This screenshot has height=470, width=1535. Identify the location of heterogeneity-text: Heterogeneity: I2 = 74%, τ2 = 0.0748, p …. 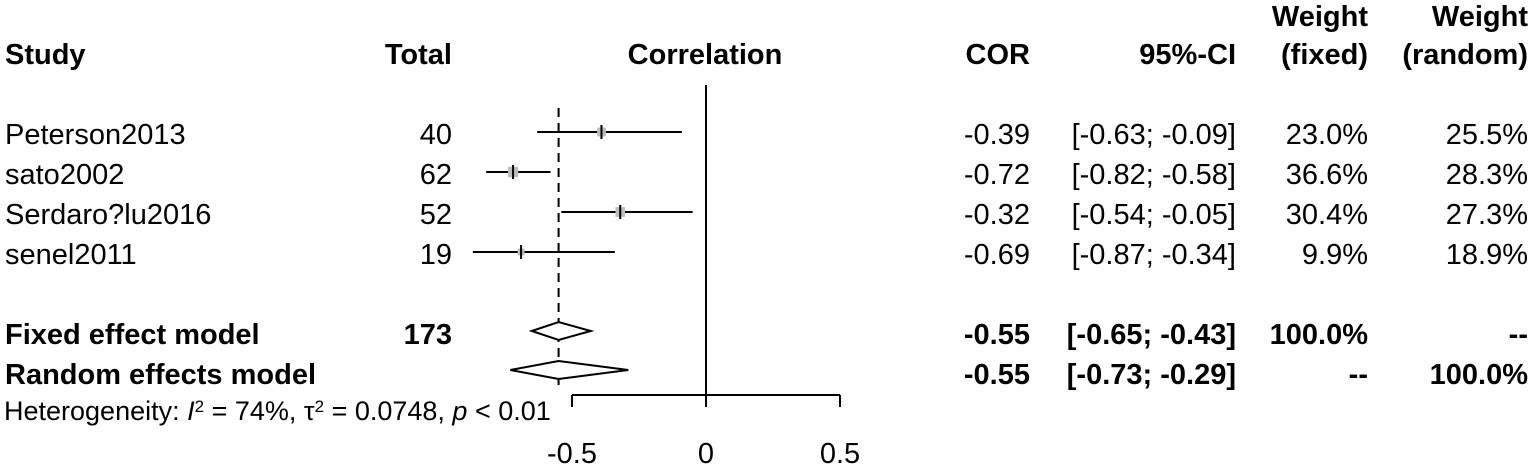
(277, 411).